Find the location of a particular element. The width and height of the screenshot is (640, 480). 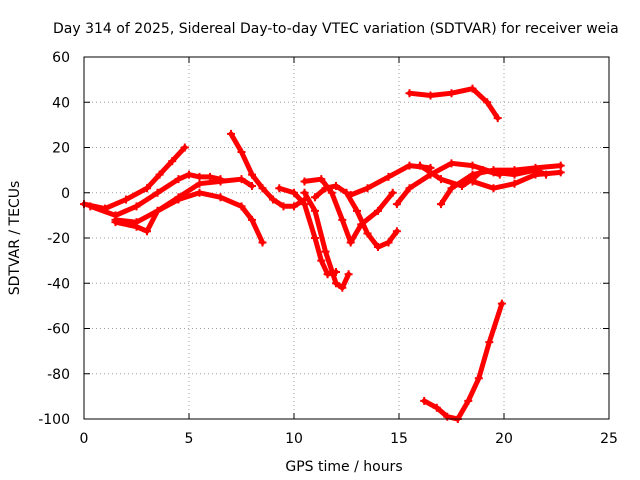

x-tick-label: 5 is located at coordinates (189, 439).